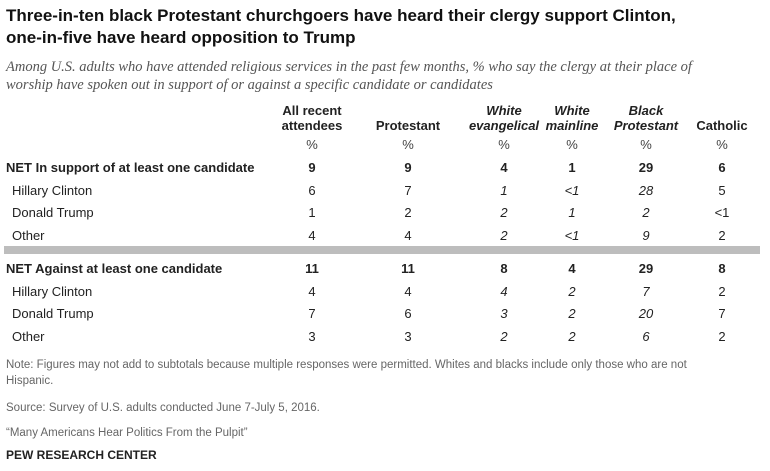 The height and width of the screenshot is (471, 770). Describe the element at coordinates (504, 125) in the screenshot. I see `column-header-line-2: evangelical` at that location.